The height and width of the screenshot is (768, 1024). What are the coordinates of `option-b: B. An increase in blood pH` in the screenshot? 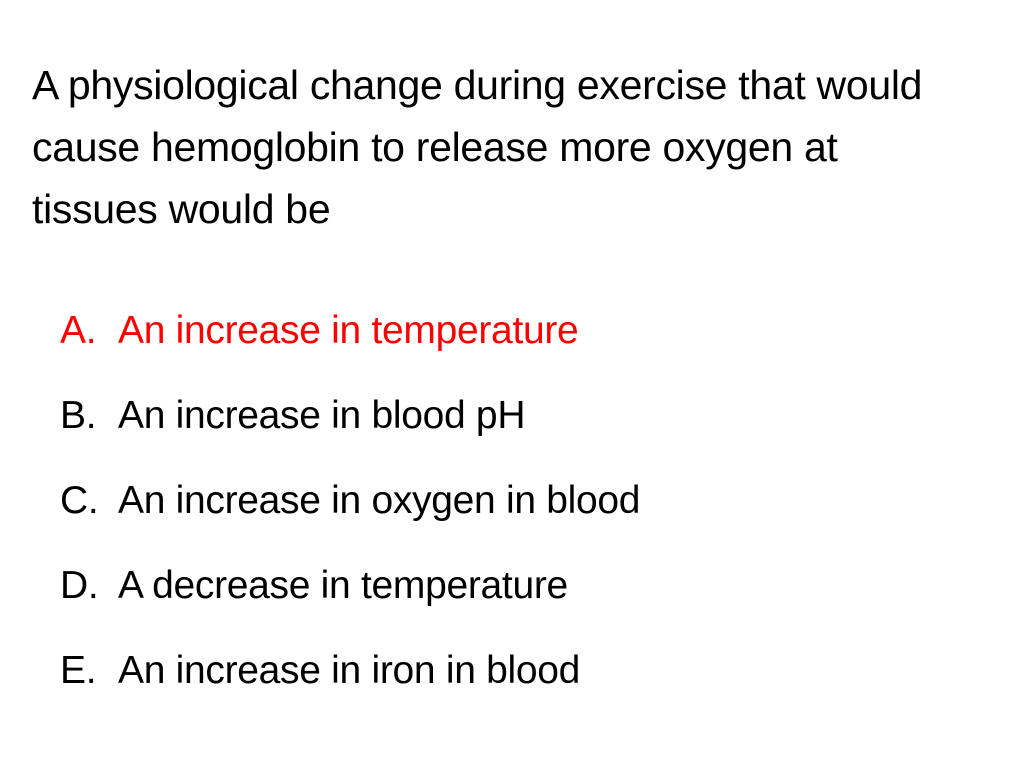 It's located at (350, 427).